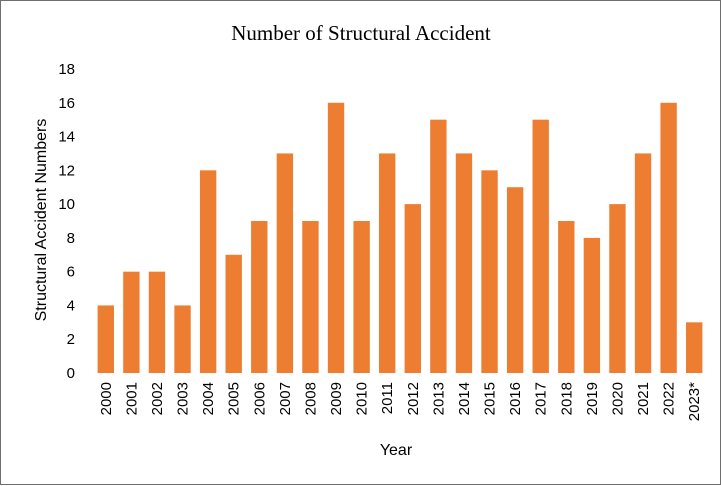 This screenshot has width=721, height=486. I want to click on x-tick-label: 2022, so click(669, 398).